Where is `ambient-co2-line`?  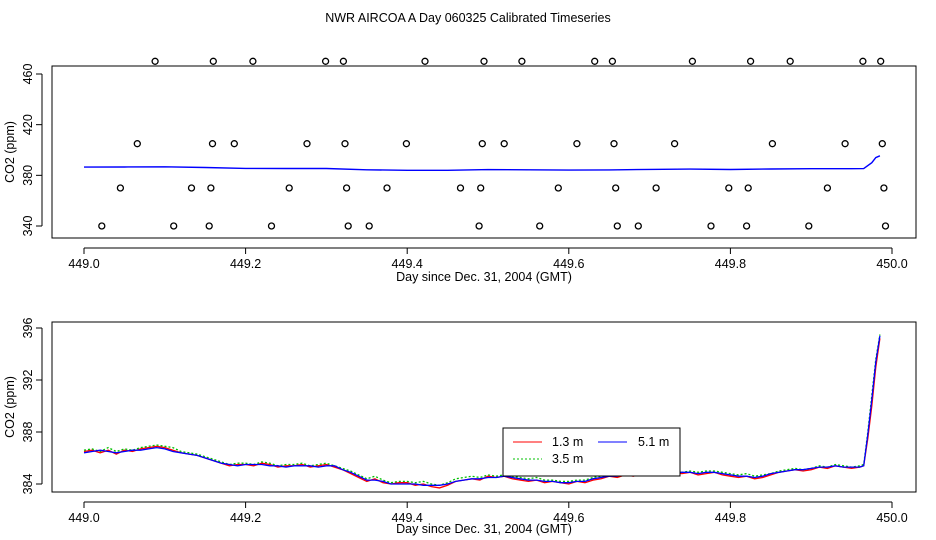 ambient-co2-line is located at coordinates (482, 163).